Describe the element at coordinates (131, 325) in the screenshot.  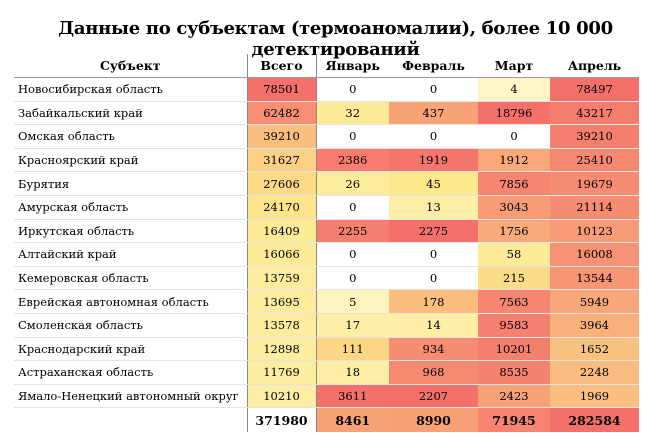
I see `row-subject: Смоленская область` at that location.